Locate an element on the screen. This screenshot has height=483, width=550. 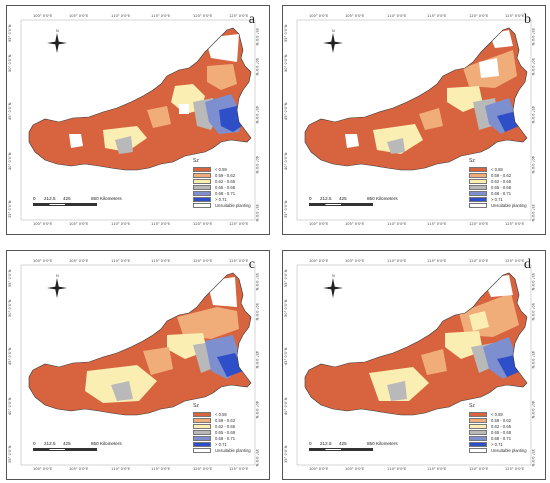
panel-label: d is located at coordinates (527, 264).